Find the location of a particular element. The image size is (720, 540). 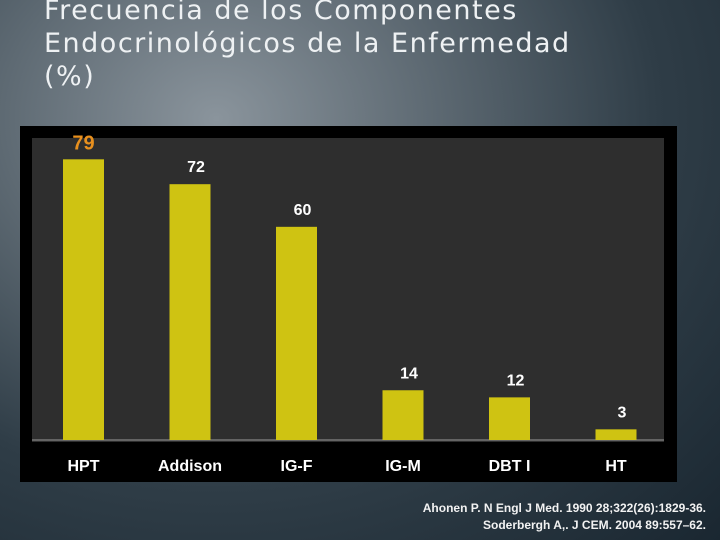

data-label: 3 is located at coordinates (622, 412).